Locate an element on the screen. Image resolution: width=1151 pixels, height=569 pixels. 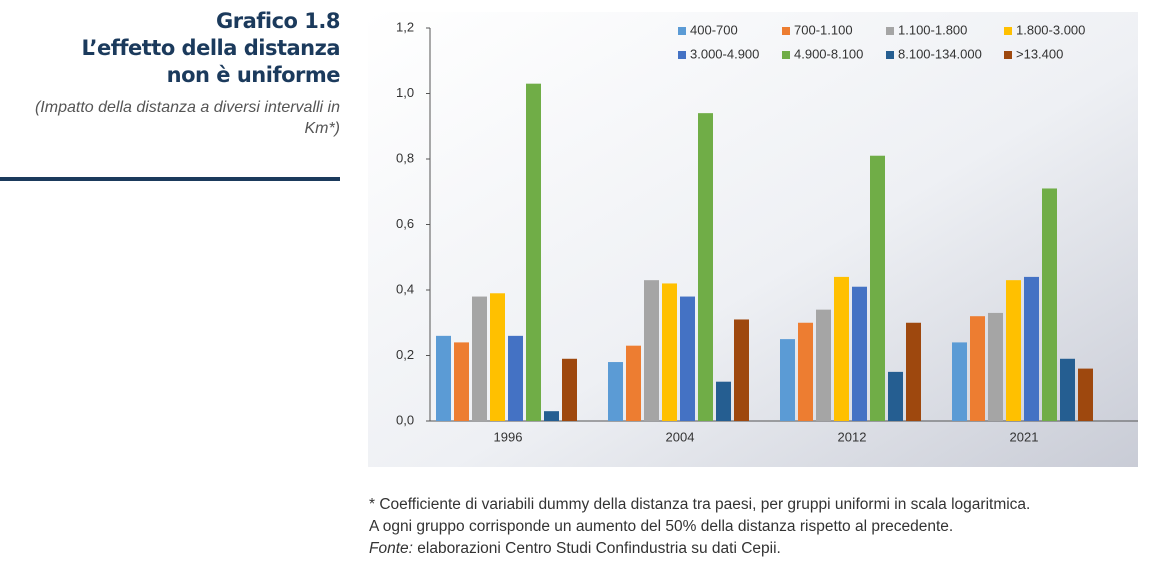
legend-label: 700-1.100 is located at coordinates (823, 29).